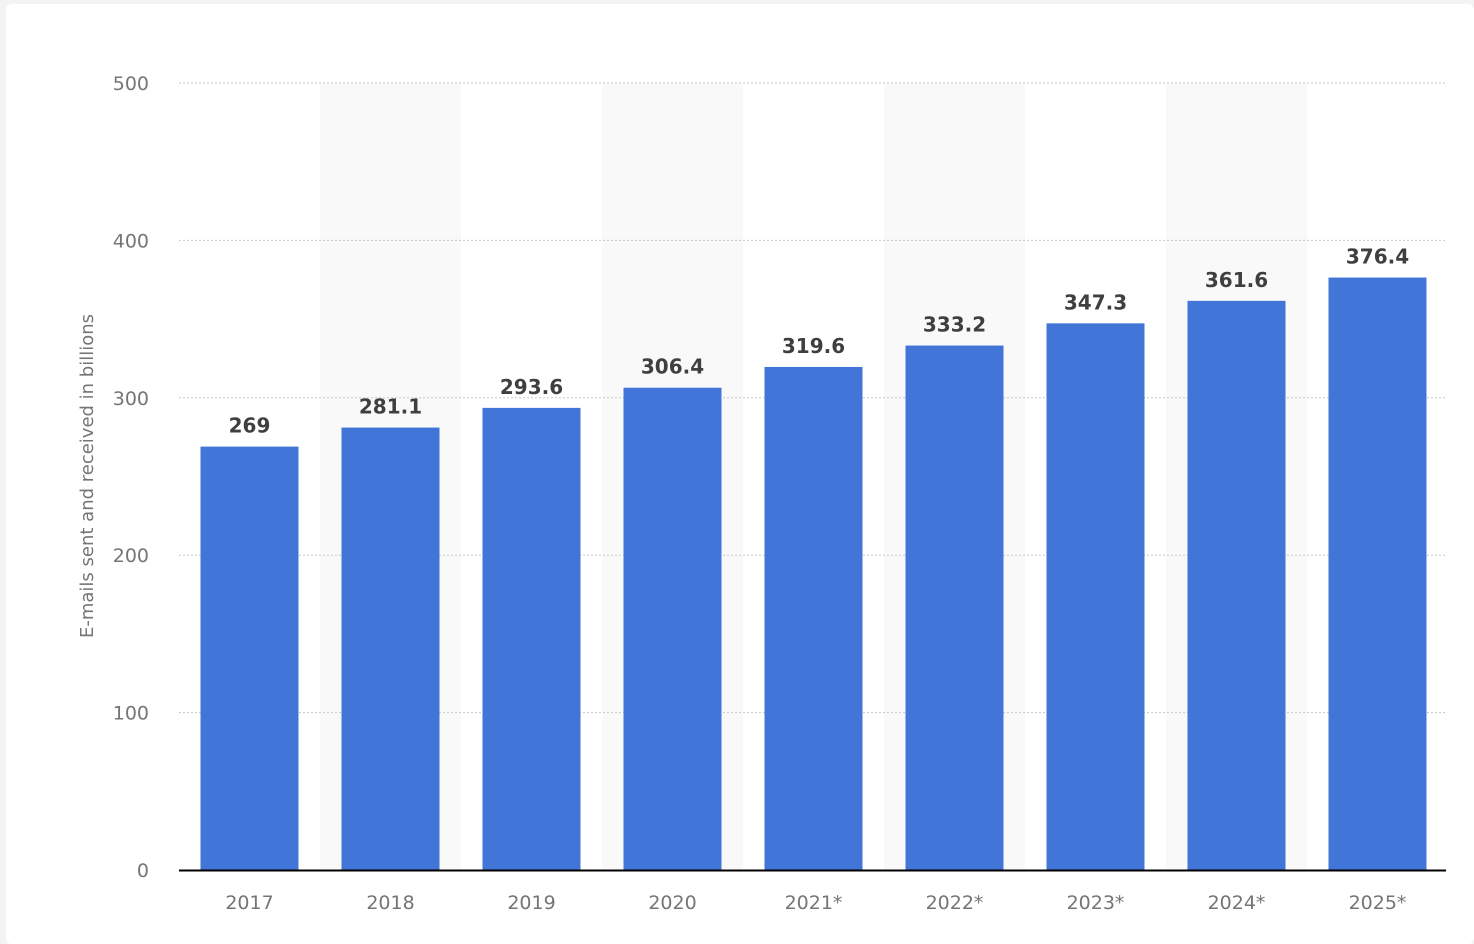  I want to click on y-tick-400: 400, so click(131, 241).